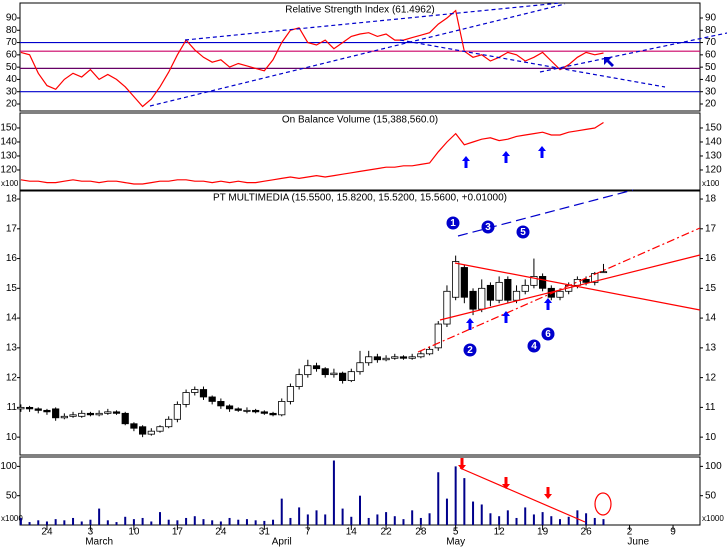  What do you see at coordinates (47, 532) in the screenshot?
I see `x-tick-label: 24` at bounding box center [47, 532].